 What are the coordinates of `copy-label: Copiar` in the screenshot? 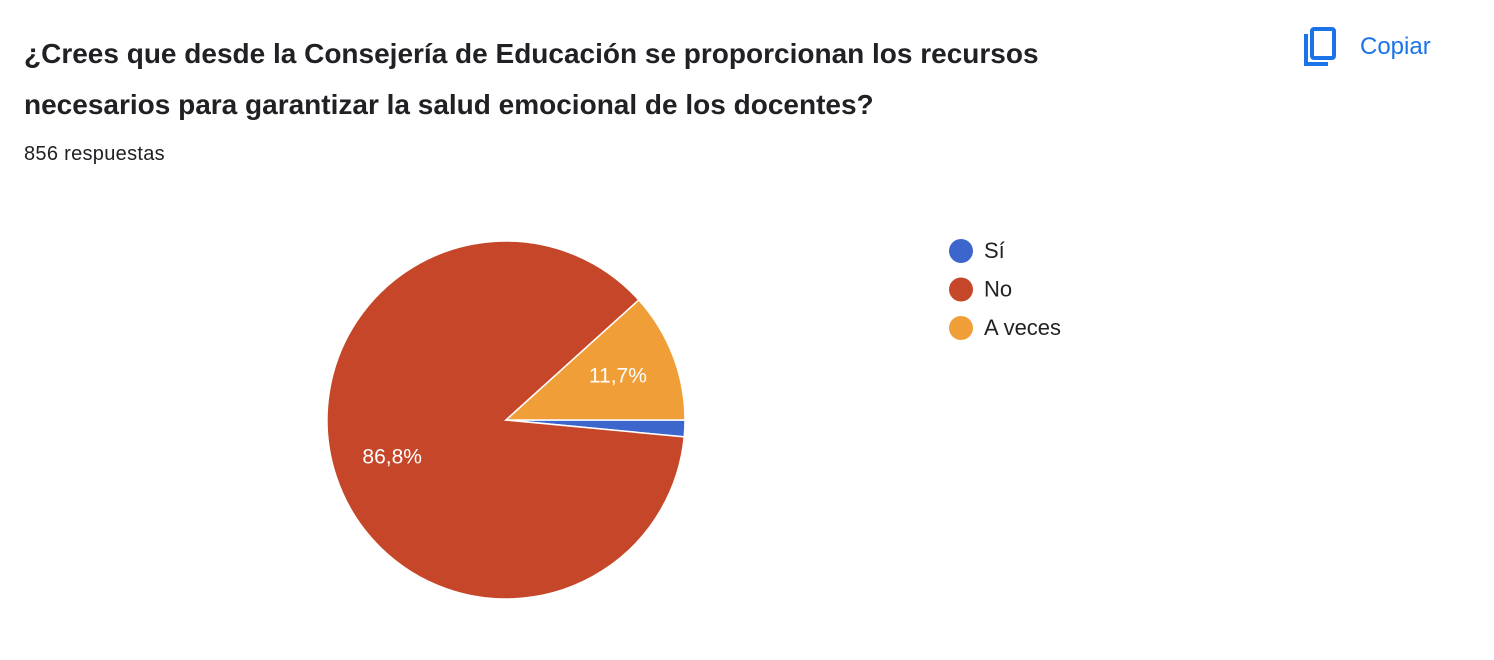 It's located at (1395, 46).